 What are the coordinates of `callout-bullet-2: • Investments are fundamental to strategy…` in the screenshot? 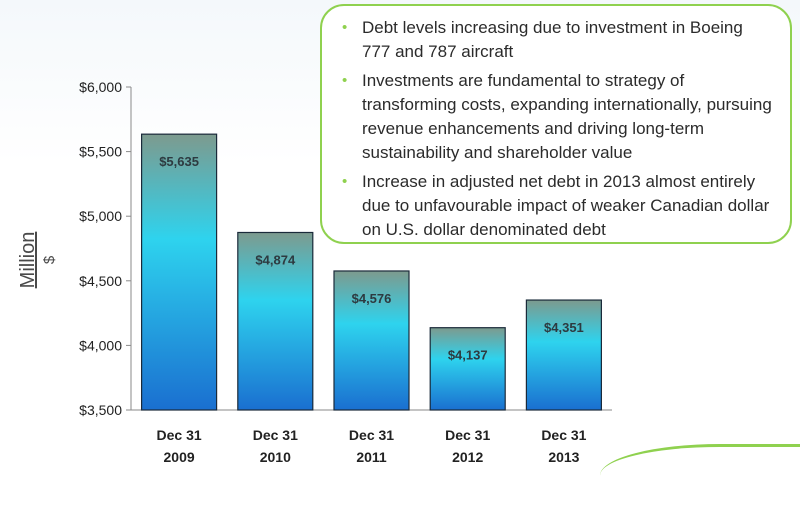 It's located at (557, 117).